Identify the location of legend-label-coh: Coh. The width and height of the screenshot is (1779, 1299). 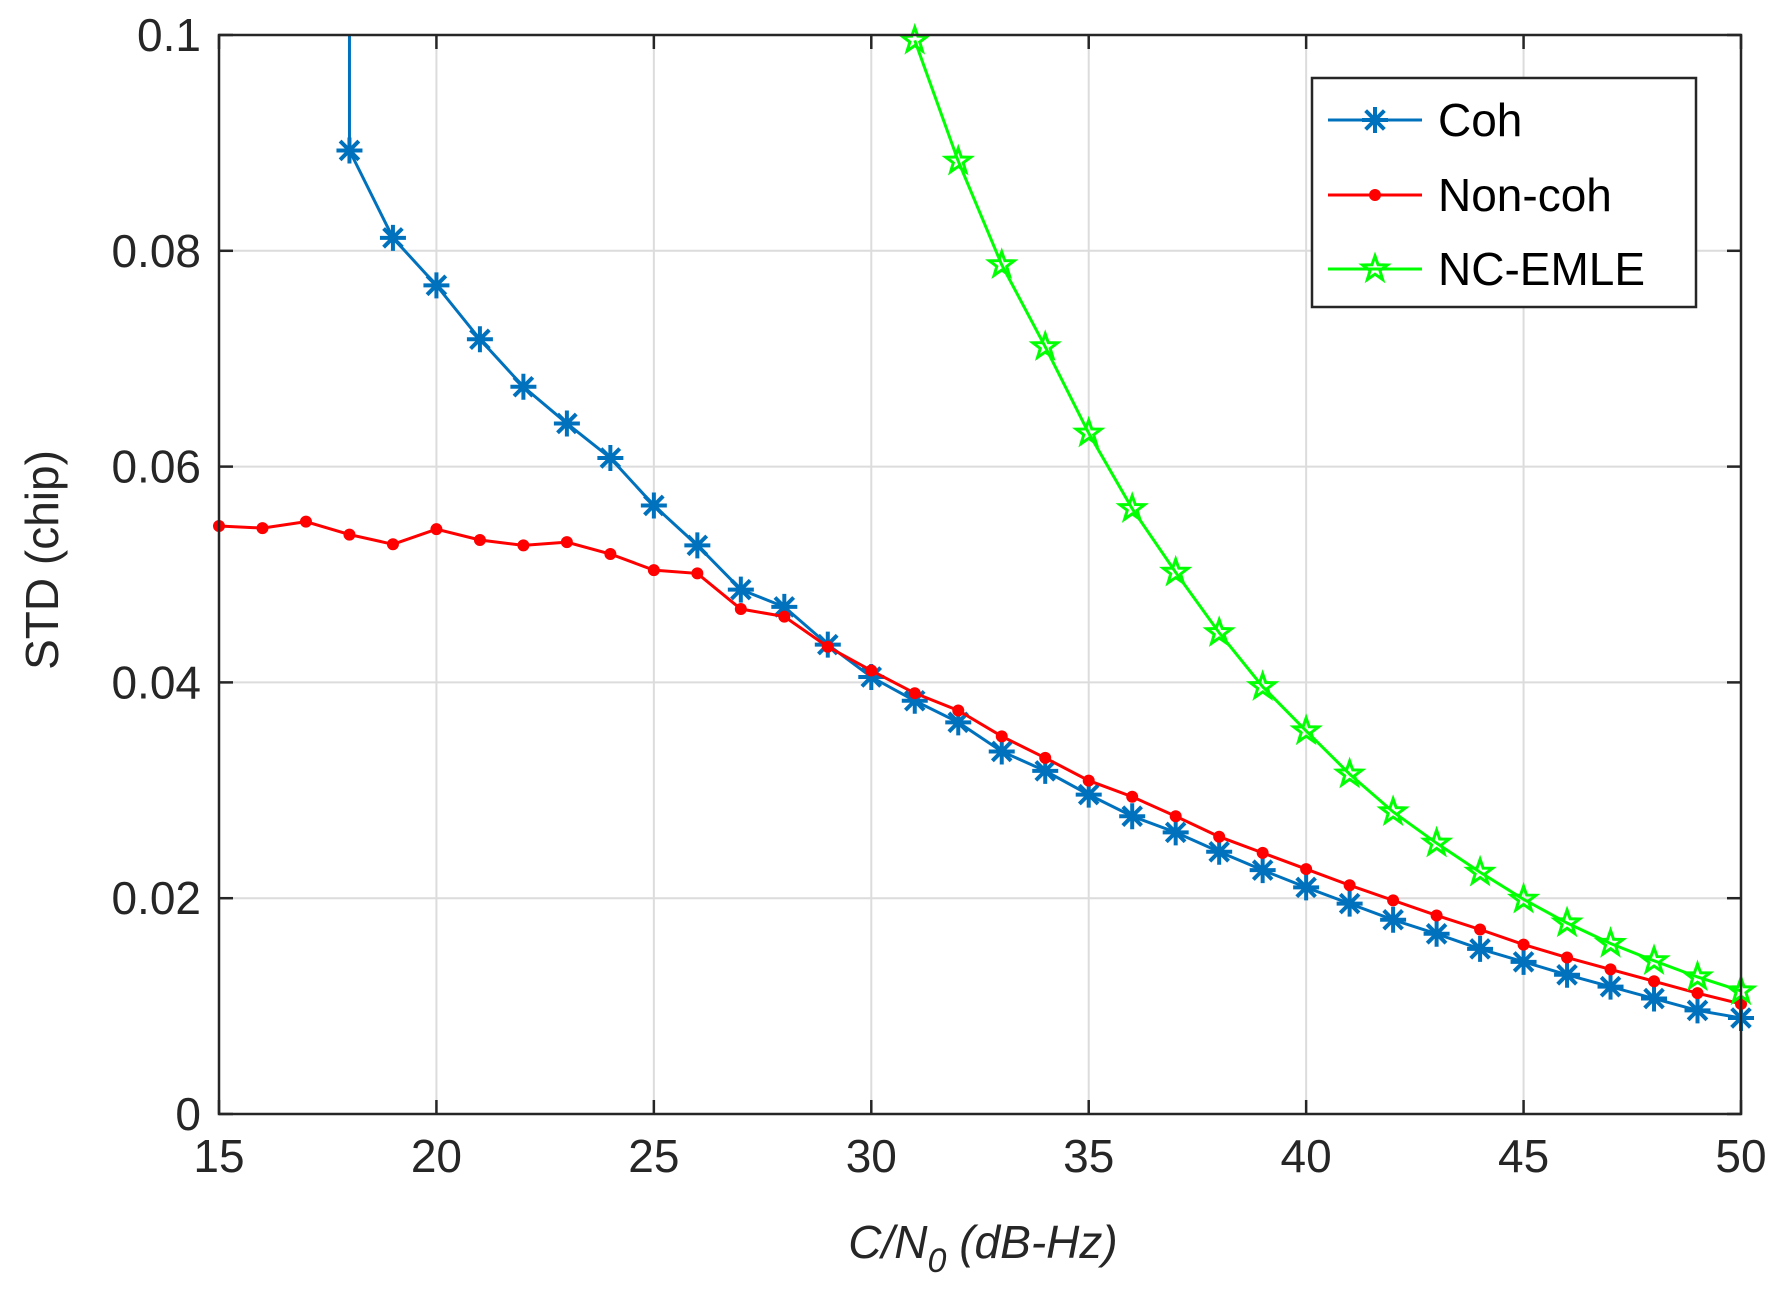
(1480, 120).